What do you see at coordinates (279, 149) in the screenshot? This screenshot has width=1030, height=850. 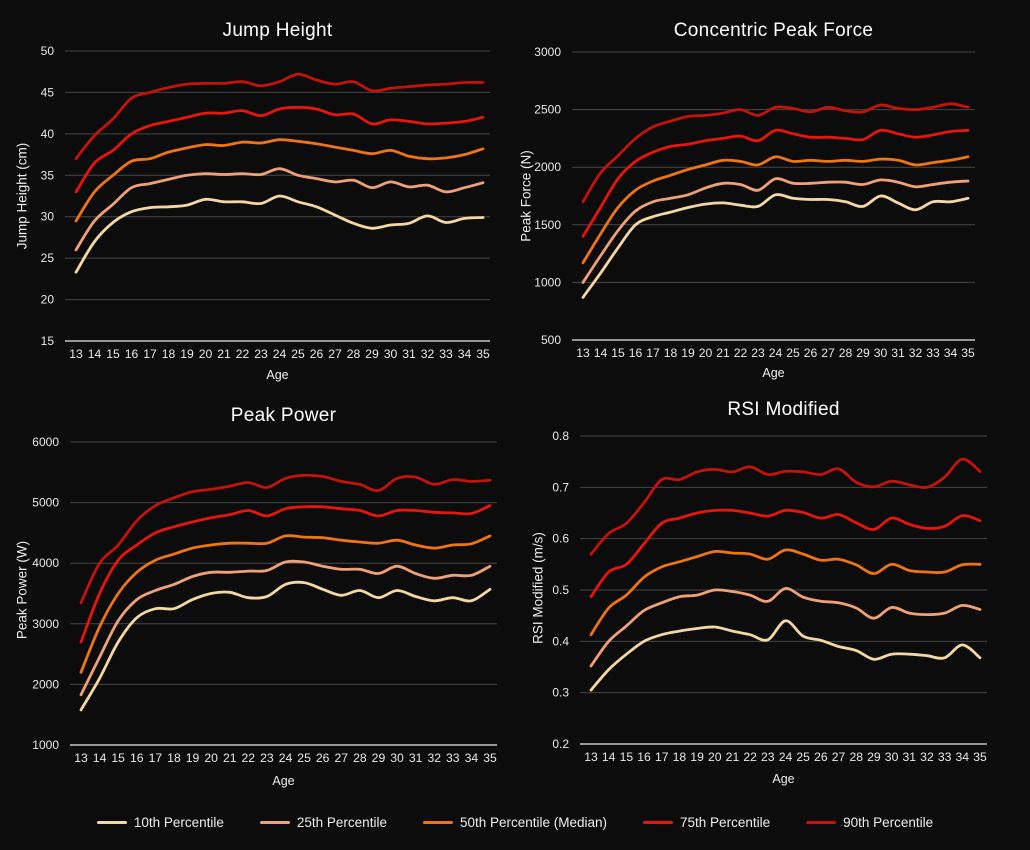 I see `jump-height-series-75th-percentile` at bounding box center [279, 149].